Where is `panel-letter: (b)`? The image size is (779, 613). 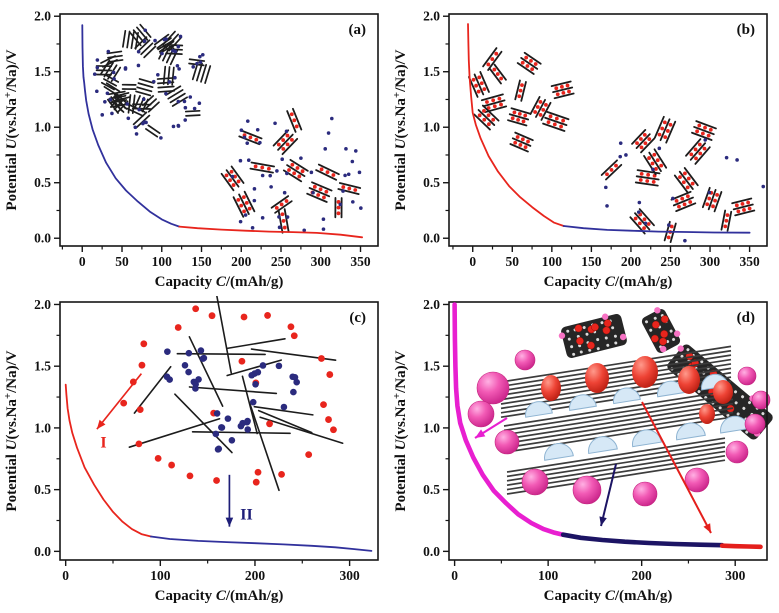 panel-letter: (b) is located at coordinates (746, 30).